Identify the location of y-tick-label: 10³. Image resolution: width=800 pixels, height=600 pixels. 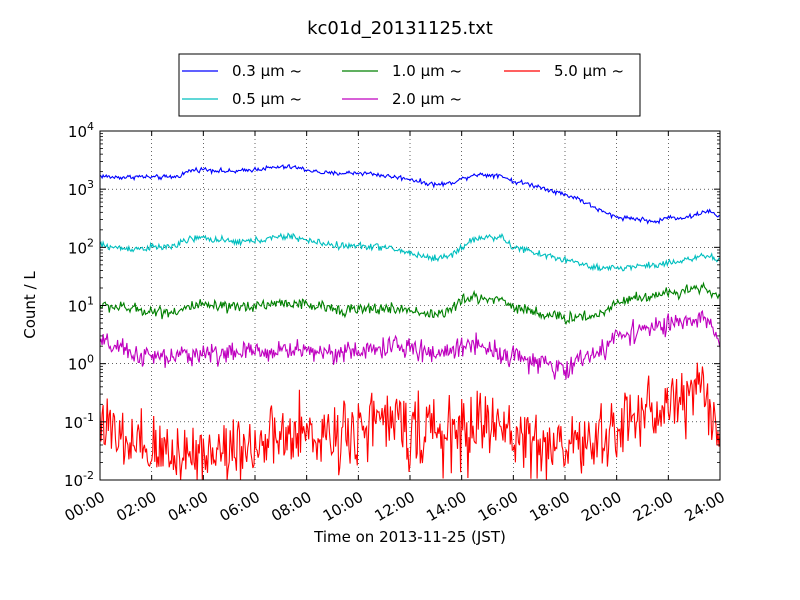
(81, 188).